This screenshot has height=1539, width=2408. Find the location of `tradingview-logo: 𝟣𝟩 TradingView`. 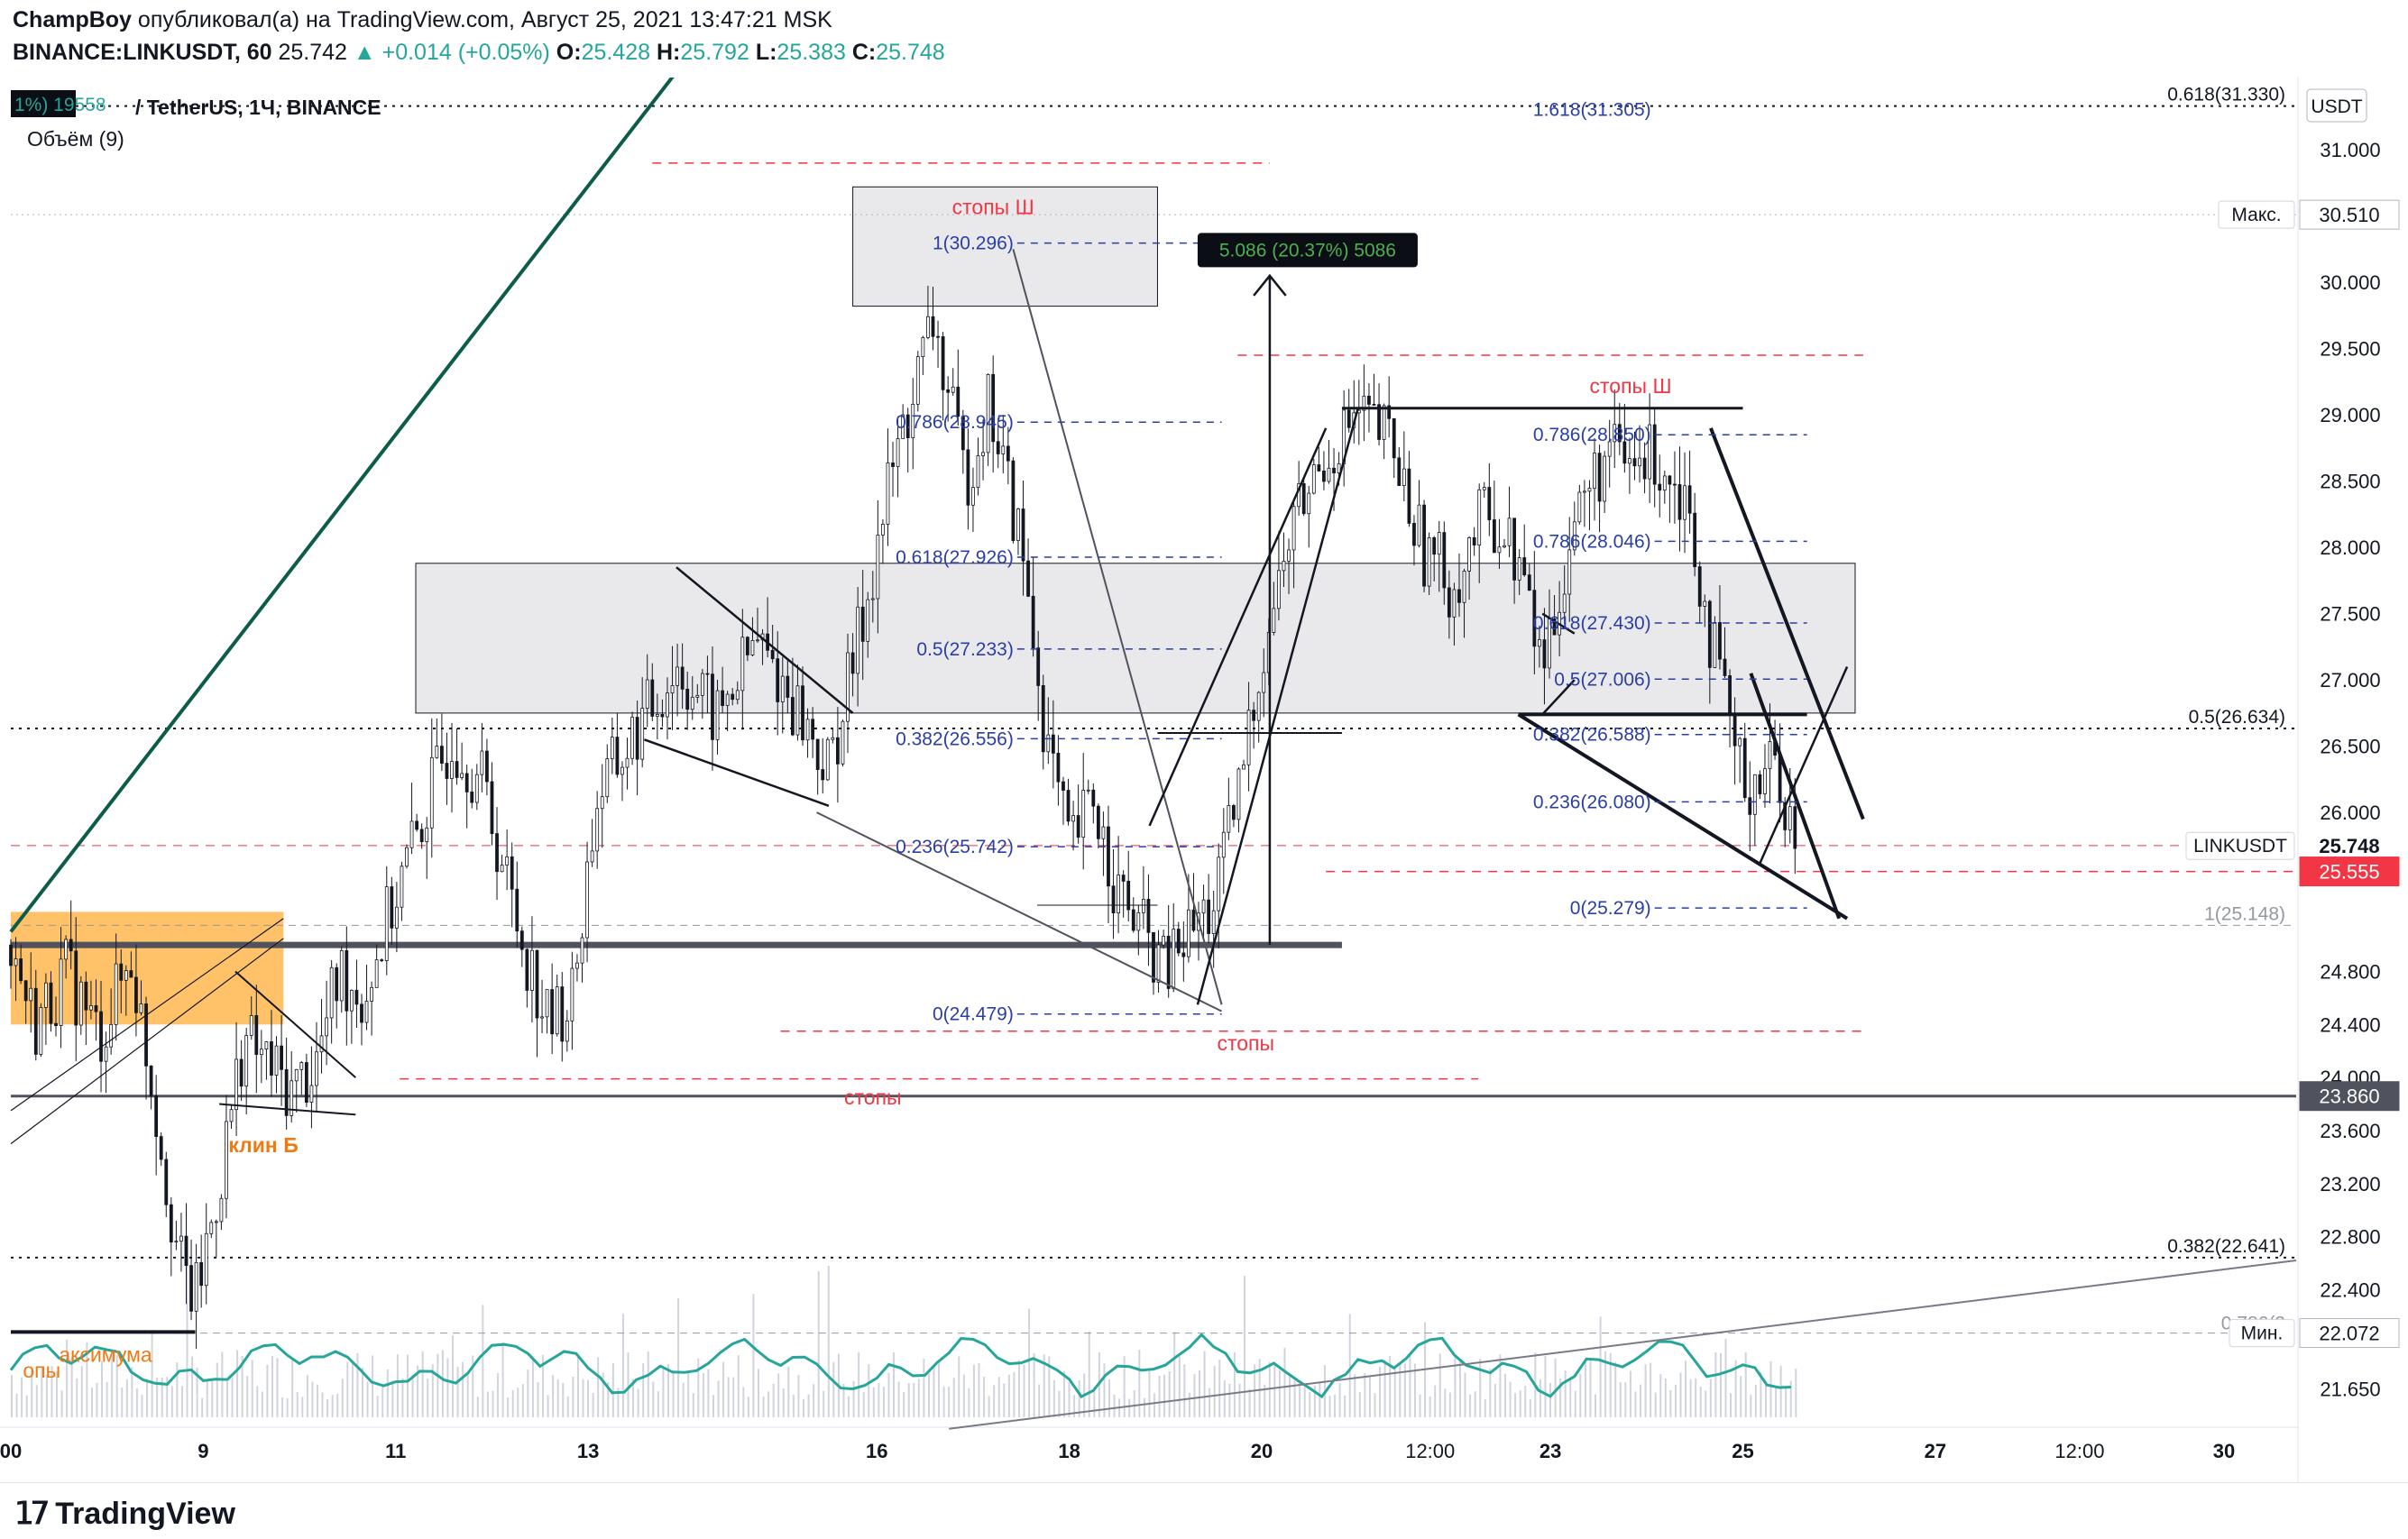

tradingview-logo: 𝟣𝟩 TradingView is located at coordinates (124, 1514).